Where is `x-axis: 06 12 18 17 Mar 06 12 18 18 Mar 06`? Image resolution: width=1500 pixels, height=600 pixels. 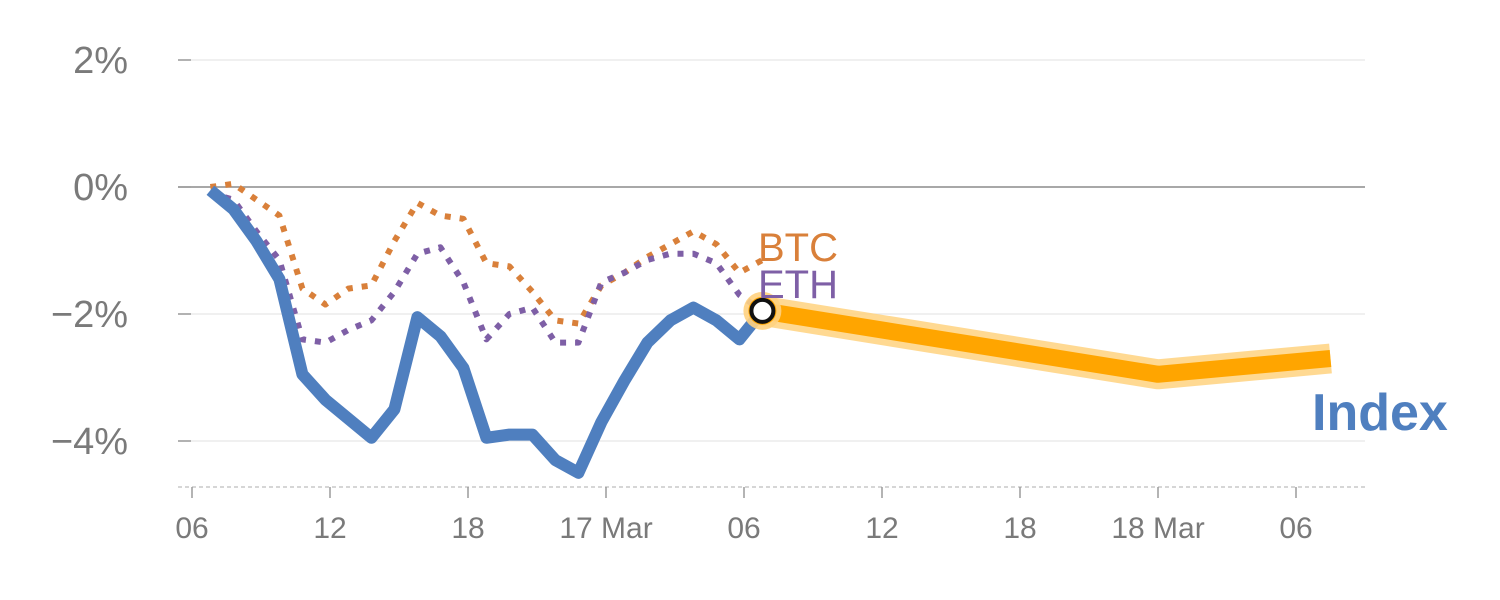 x-axis: 06 12 18 17 Mar 06 12 18 18 Mar 06 is located at coordinates (770, 515).